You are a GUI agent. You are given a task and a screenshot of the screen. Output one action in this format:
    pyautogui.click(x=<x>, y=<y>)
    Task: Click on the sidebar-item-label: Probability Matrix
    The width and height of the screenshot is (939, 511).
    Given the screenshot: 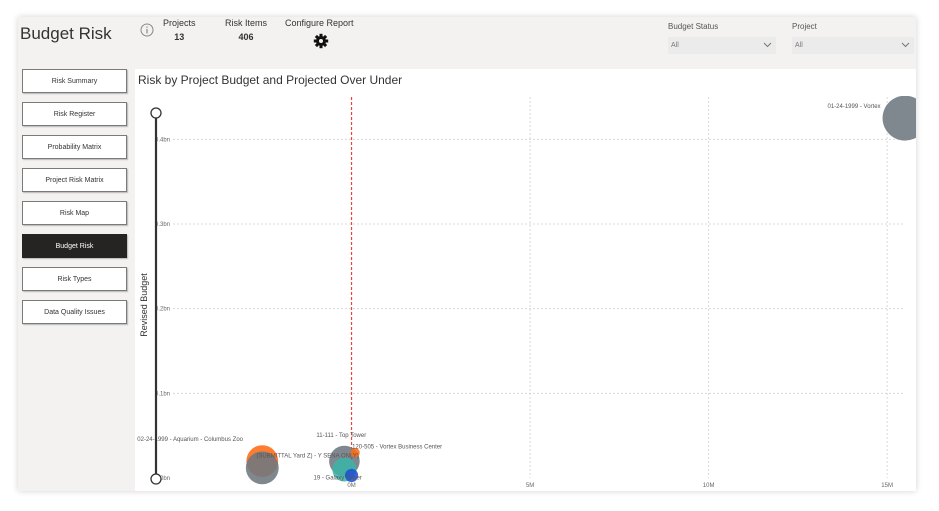 What is the action you would take?
    pyautogui.click(x=74, y=147)
    